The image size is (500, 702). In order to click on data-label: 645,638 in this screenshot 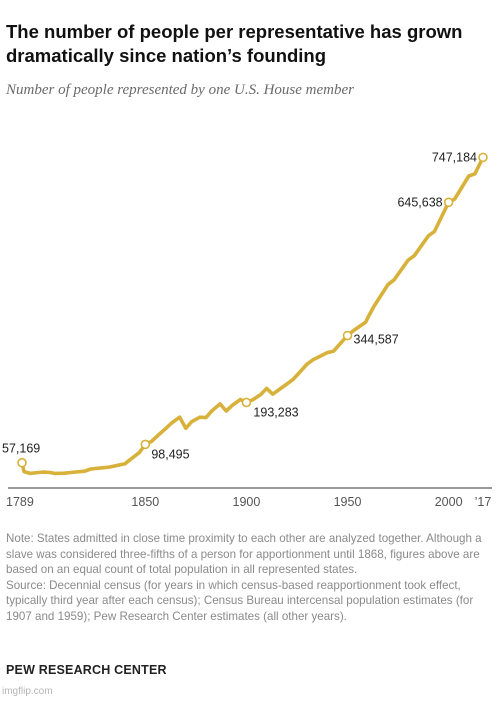, I will do `click(419, 202)`.